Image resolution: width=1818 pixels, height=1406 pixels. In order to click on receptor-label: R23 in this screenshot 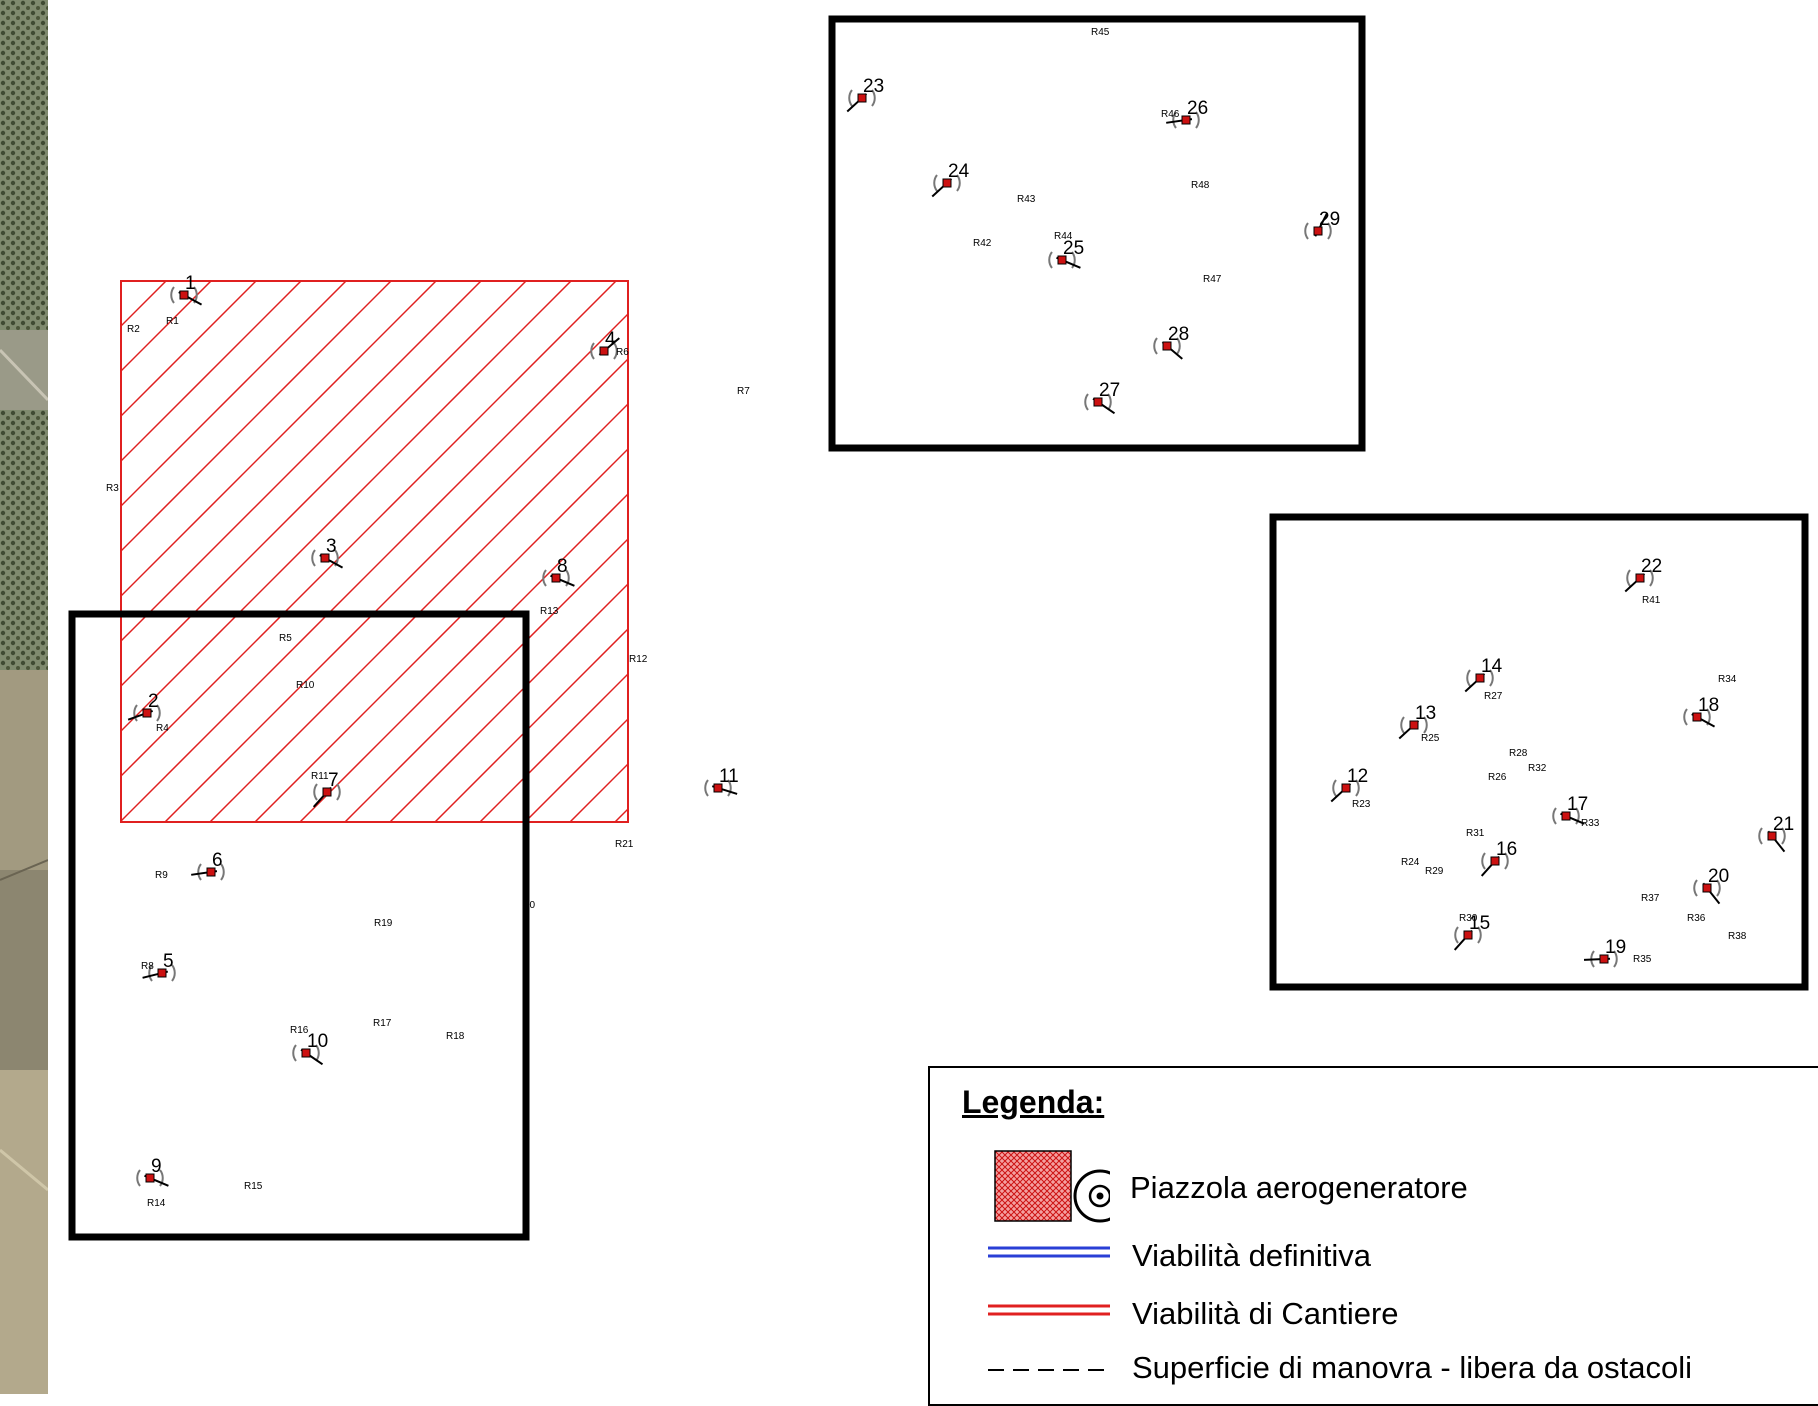, I will do `click(1361, 804)`.